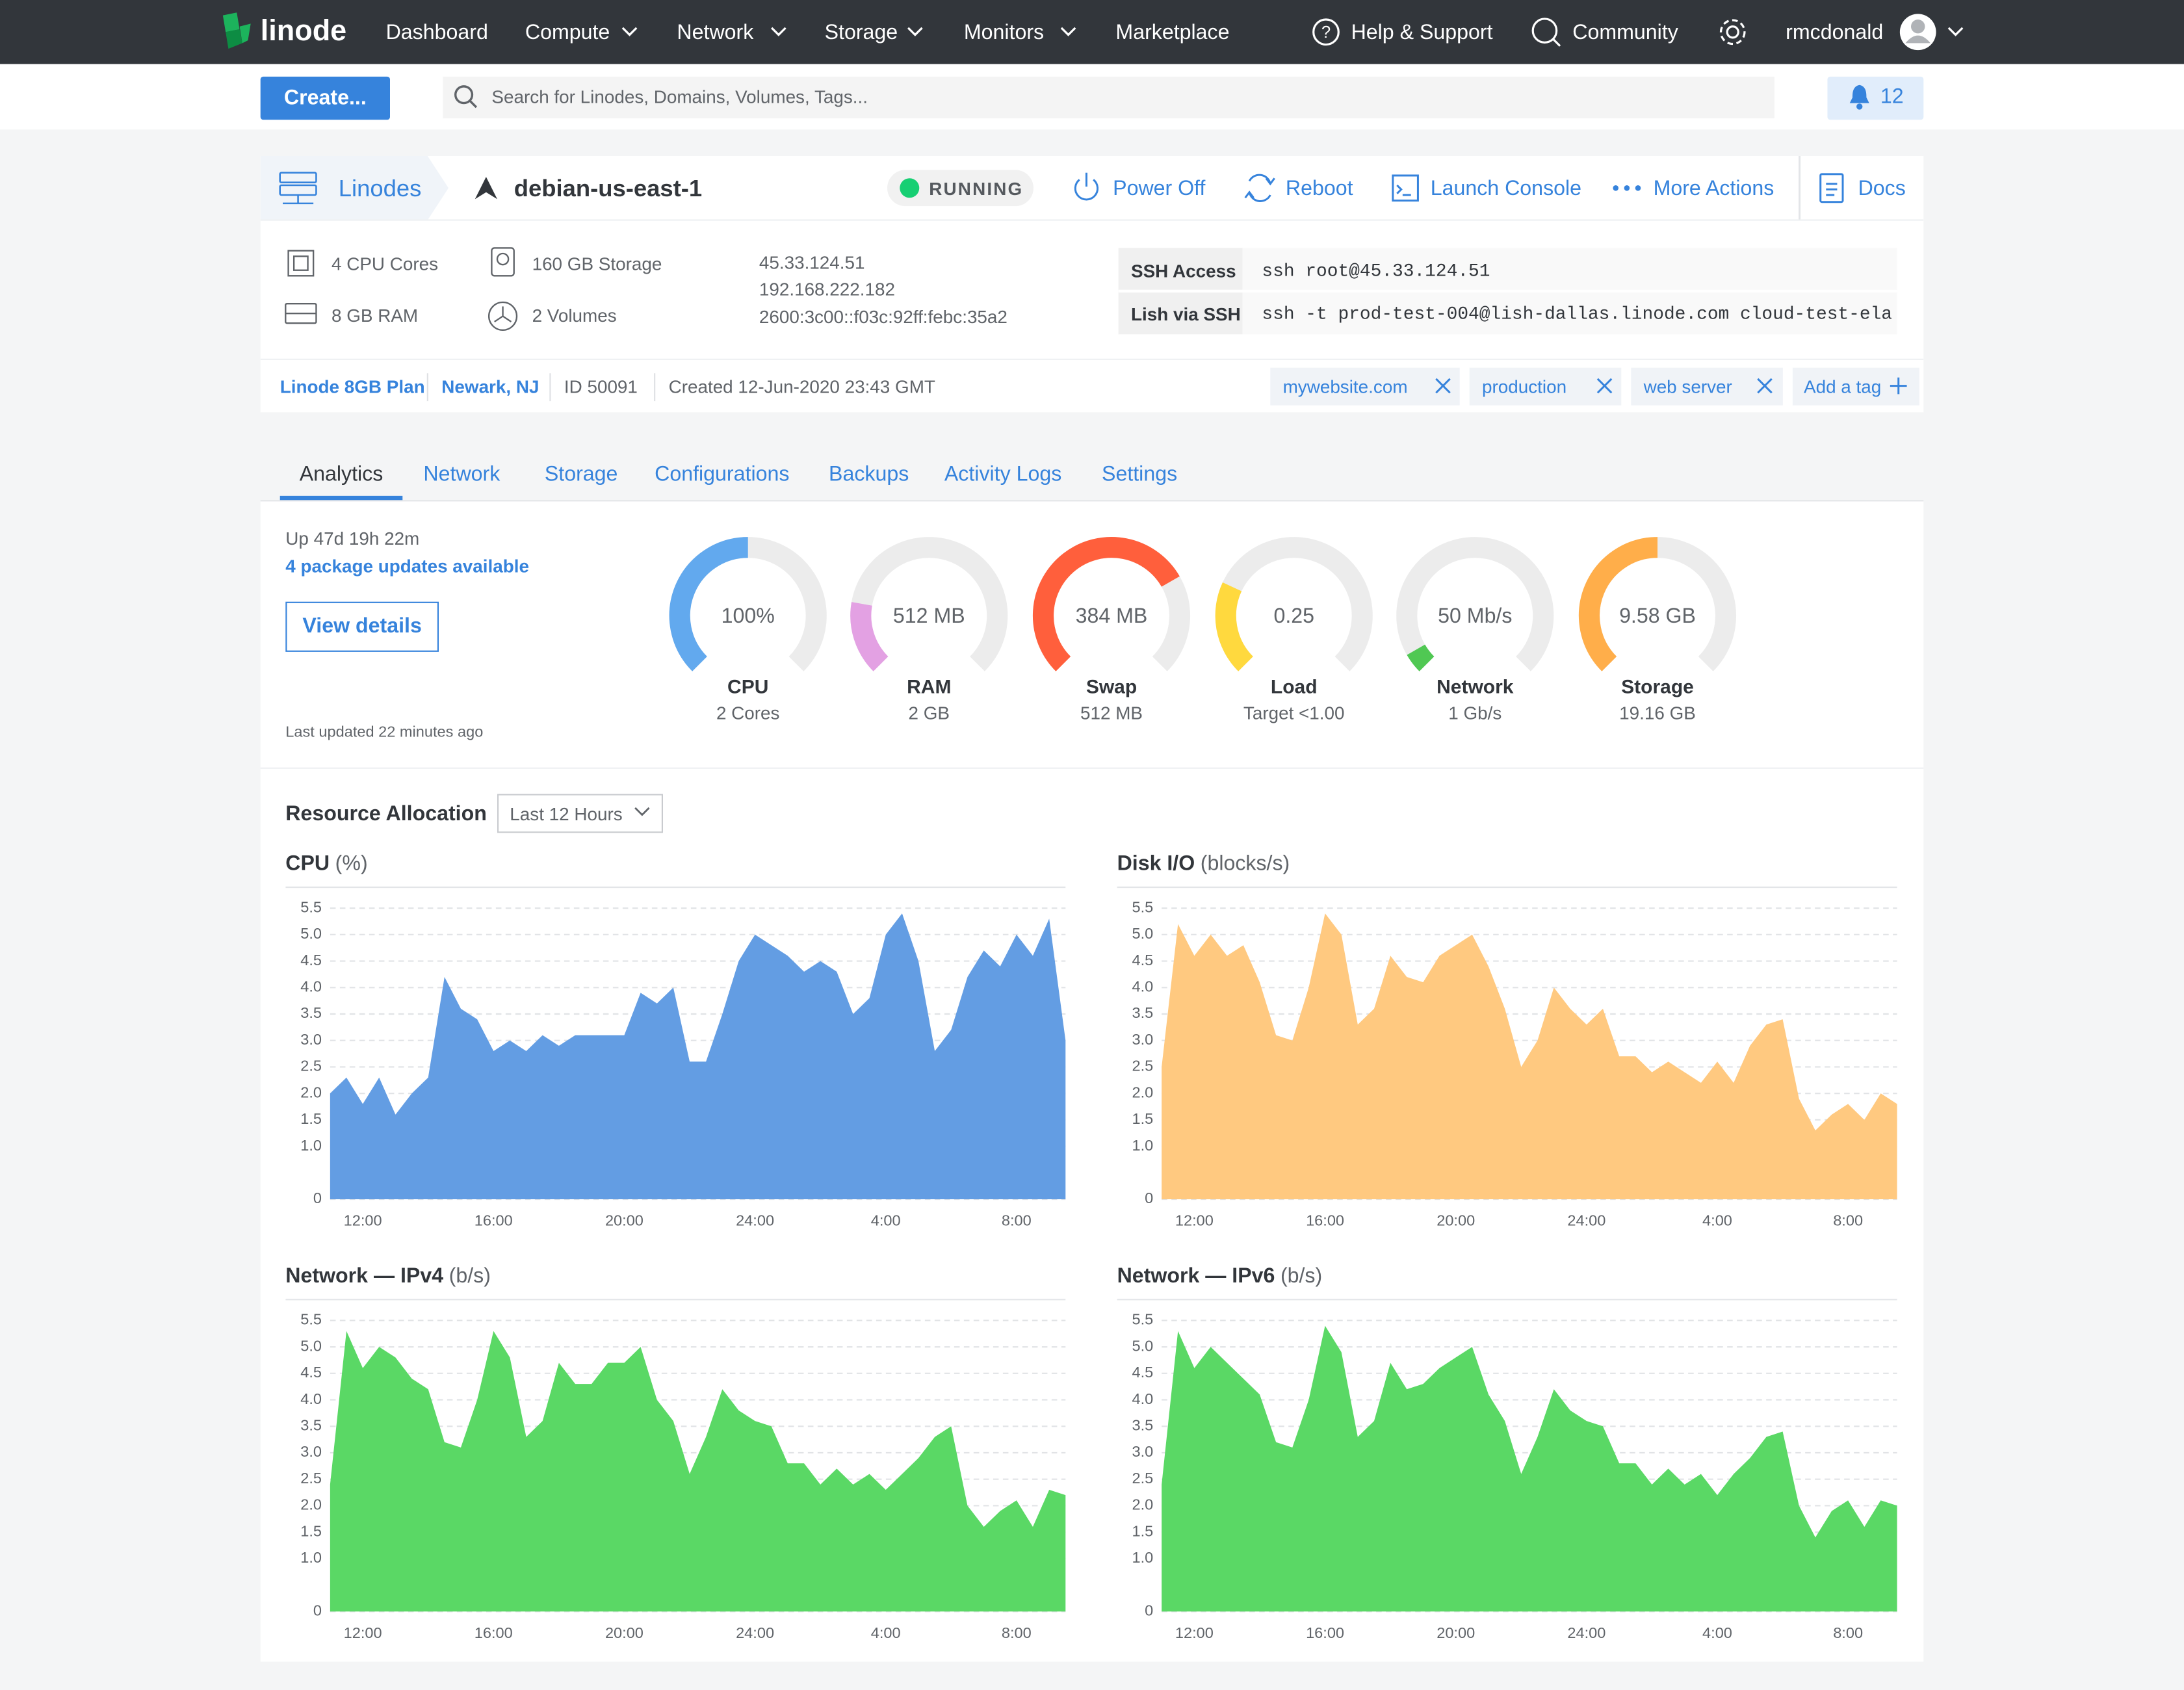 This screenshot has height=1690, width=2184. Describe the element at coordinates (461, 474) in the screenshot. I see `tab: Network` at that location.